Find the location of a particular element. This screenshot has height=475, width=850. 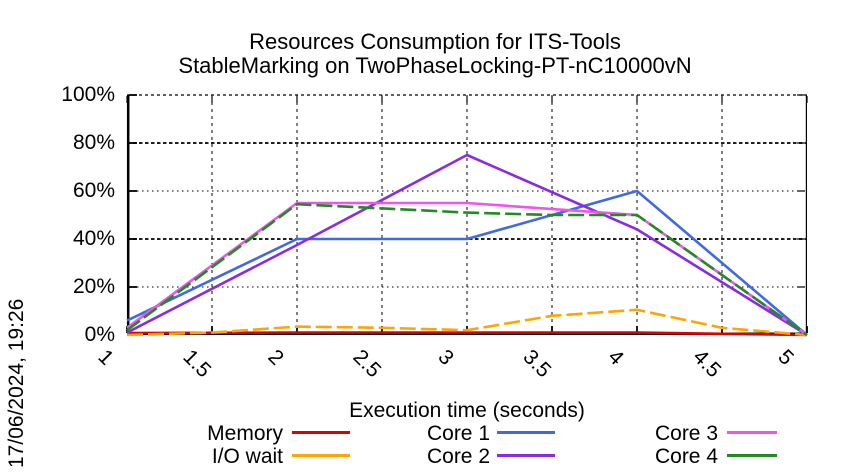

legend-label-core-4: Core 4 is located at coordinates (686, 456).